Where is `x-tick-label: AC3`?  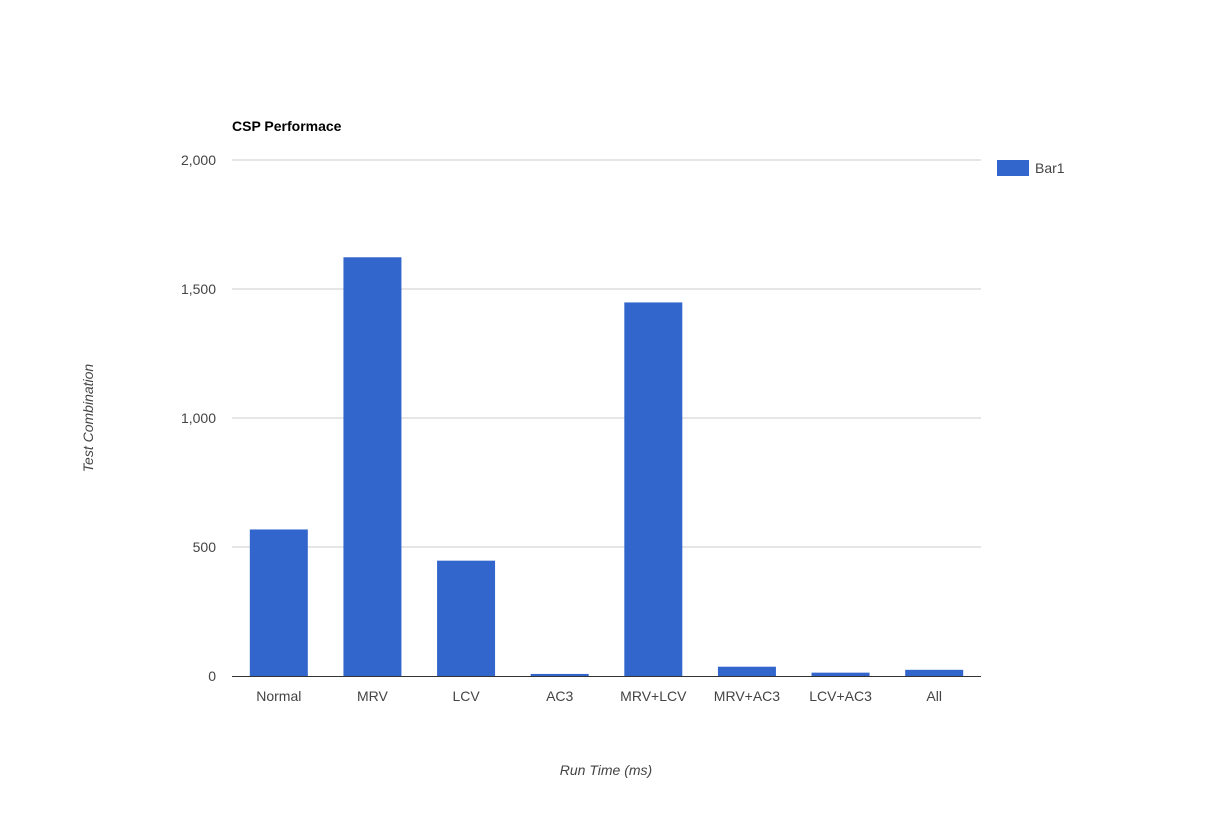 x-tick-label: AC3 is located at coordinates (559, 696).